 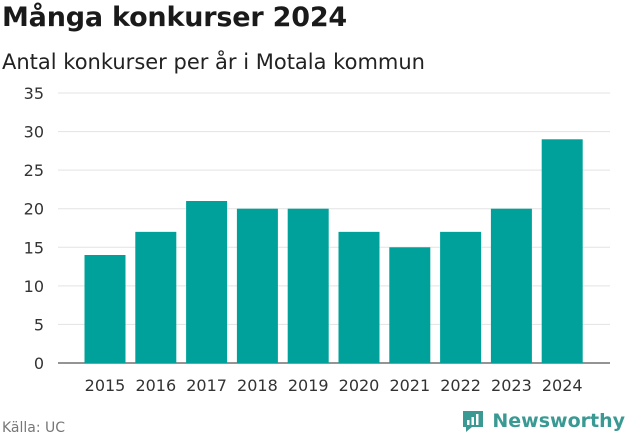 What do you see at coordinates (473, 421) in the screenshot?
I see `newsworthy-logo-icon` at bounding box center [473, 421].